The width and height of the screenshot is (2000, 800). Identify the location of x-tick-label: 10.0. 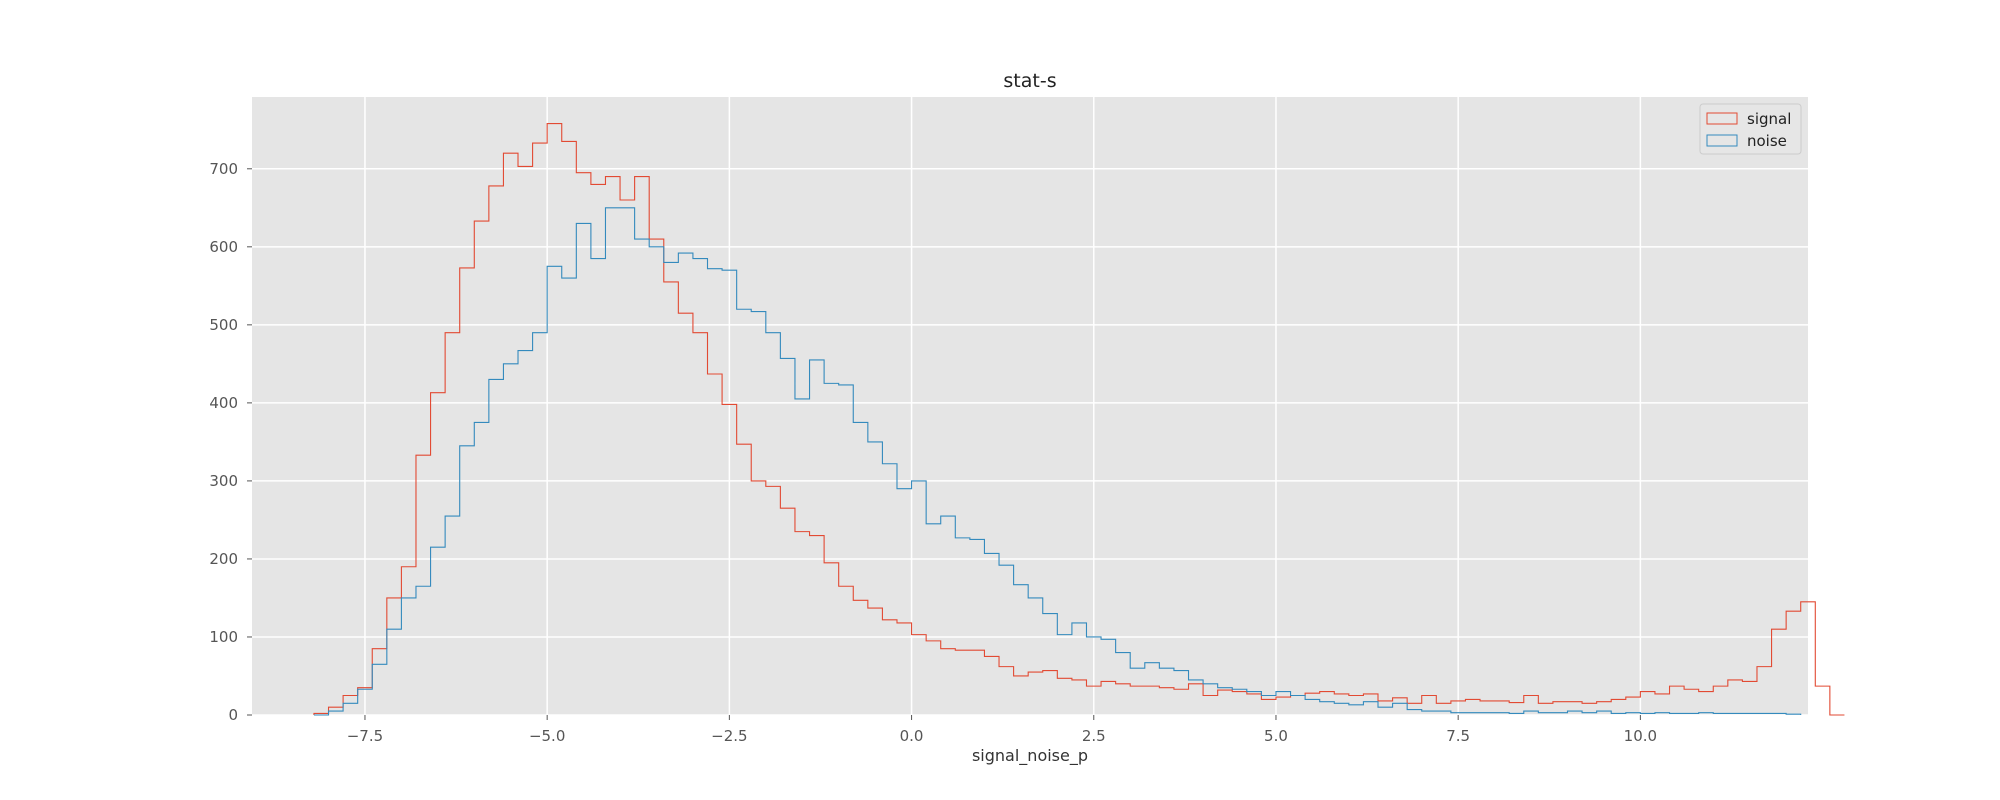
(1640, 736).